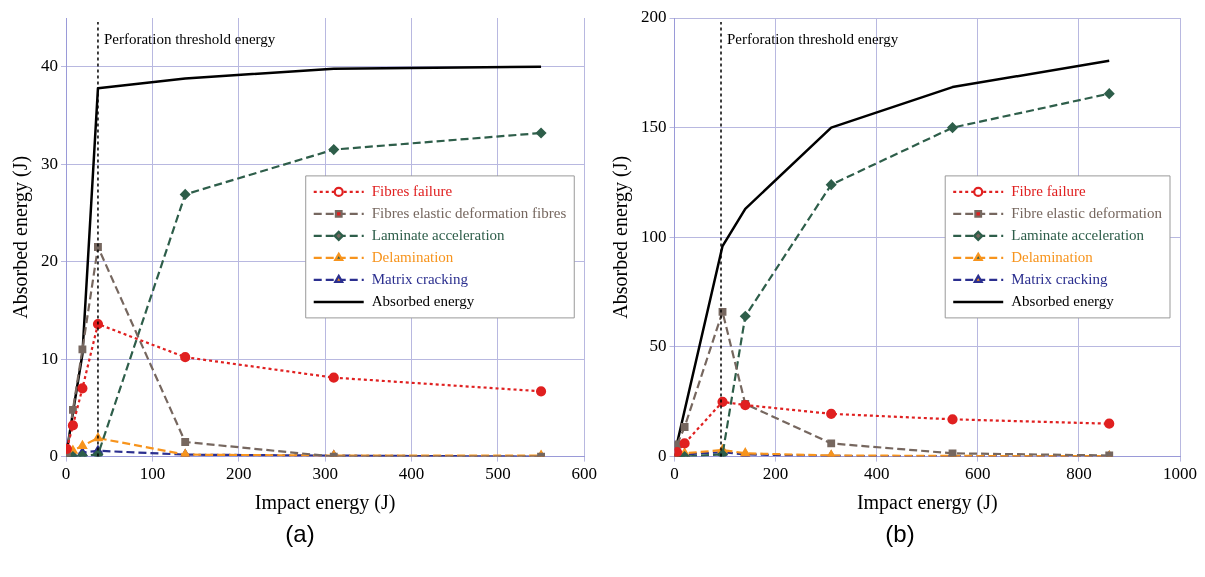  I want to click on text: (a), so click(300, 534).